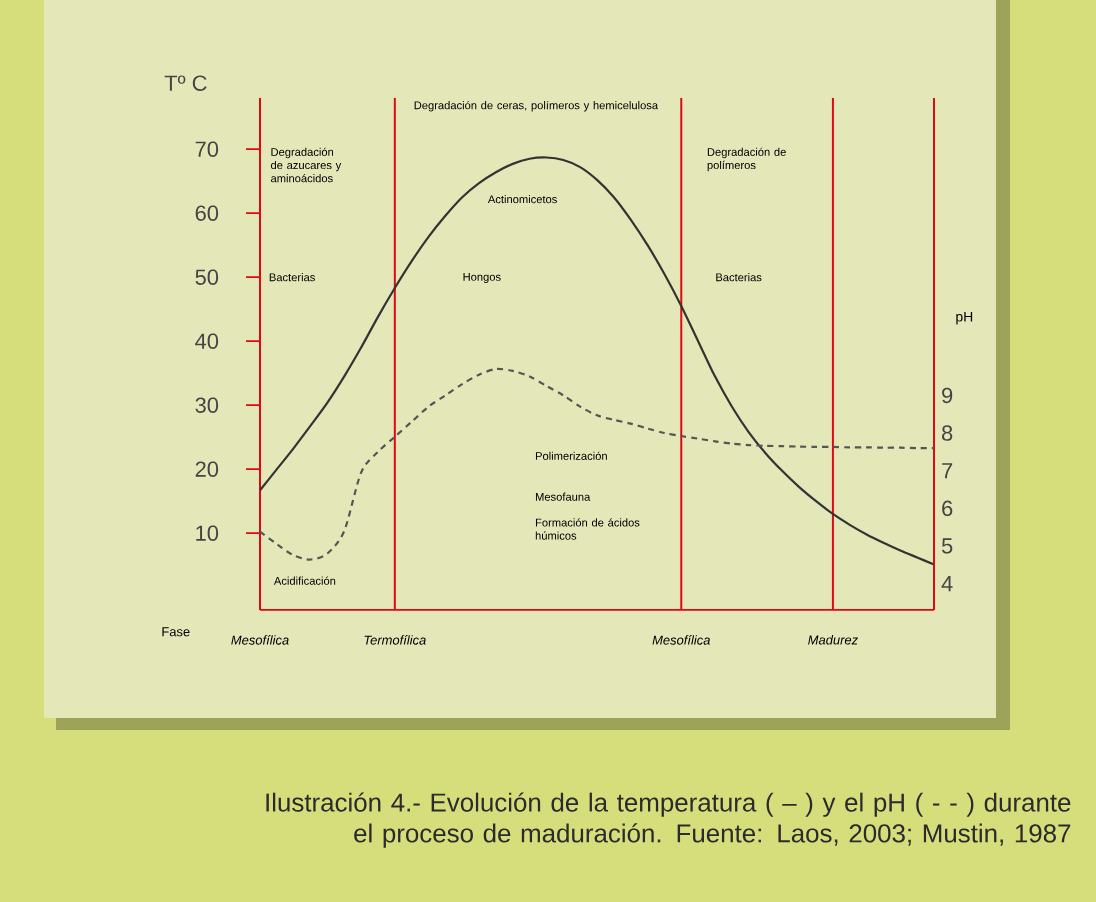 The image size is (1096, 902). What do you see at coordinates (947, 546) in the screenshot?
I see `y2-tick-label: 5` at bounding box center [947, 546].